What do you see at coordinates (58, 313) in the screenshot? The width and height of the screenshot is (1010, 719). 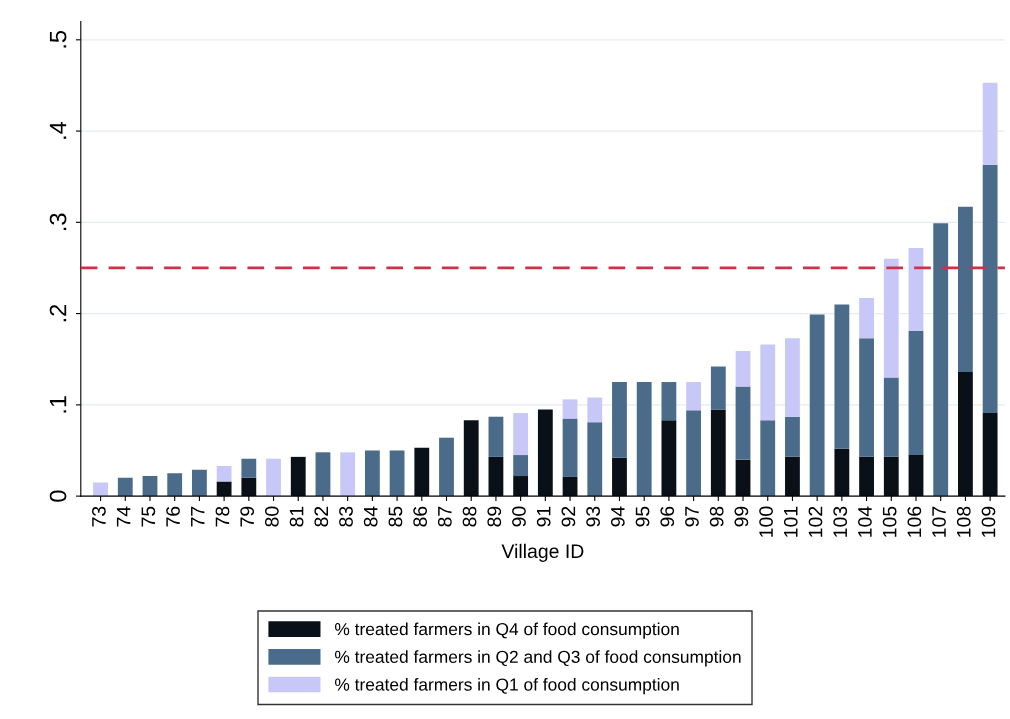 I see `y-tick-label: .2` at bounding box center [58, 313].